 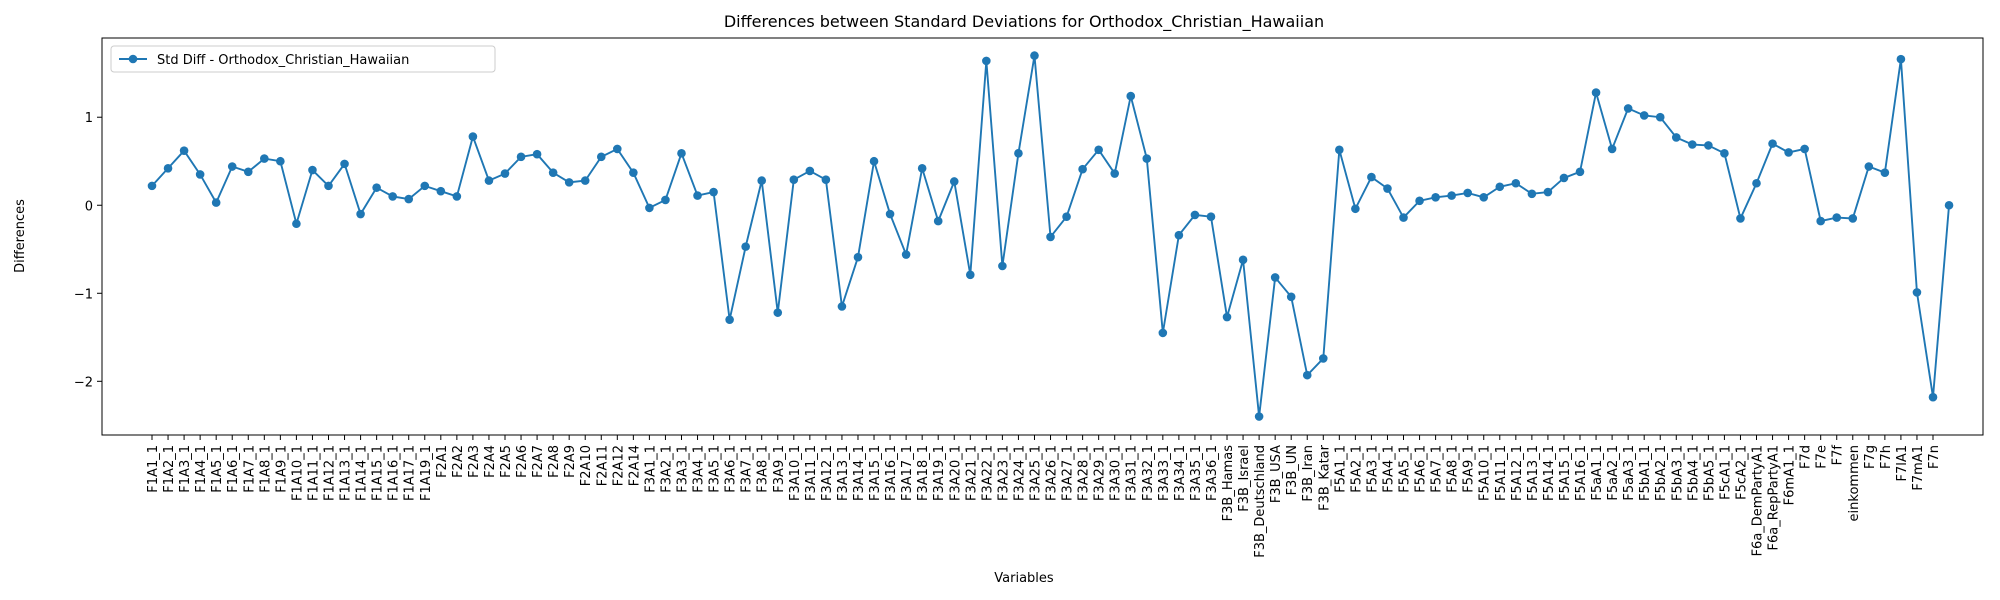 What do you see at coordinates (747, 469) in the screenshot?
I see `x-tick-label: F3A7_1` at bounding box center [747, 469].